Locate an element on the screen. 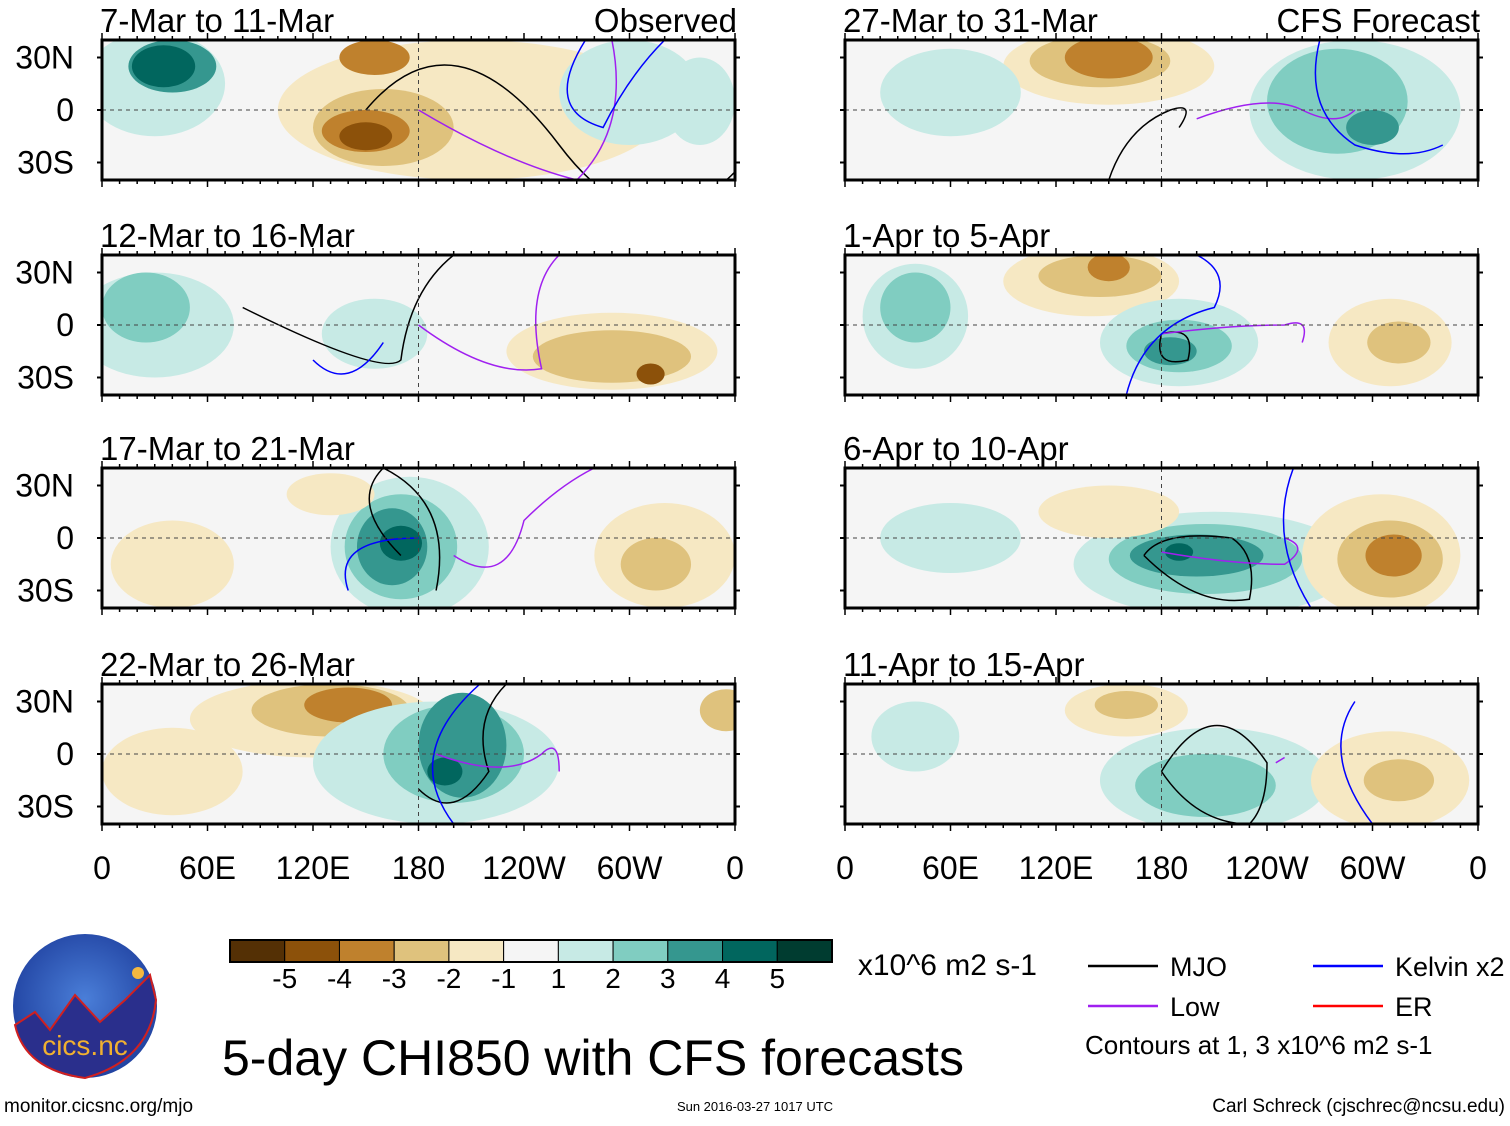 This screenshot has height=1126, width=1510. footer-author: Carl Schreck (cjschrec@ncsu.edu) is located at coordinates (1358, 1106).